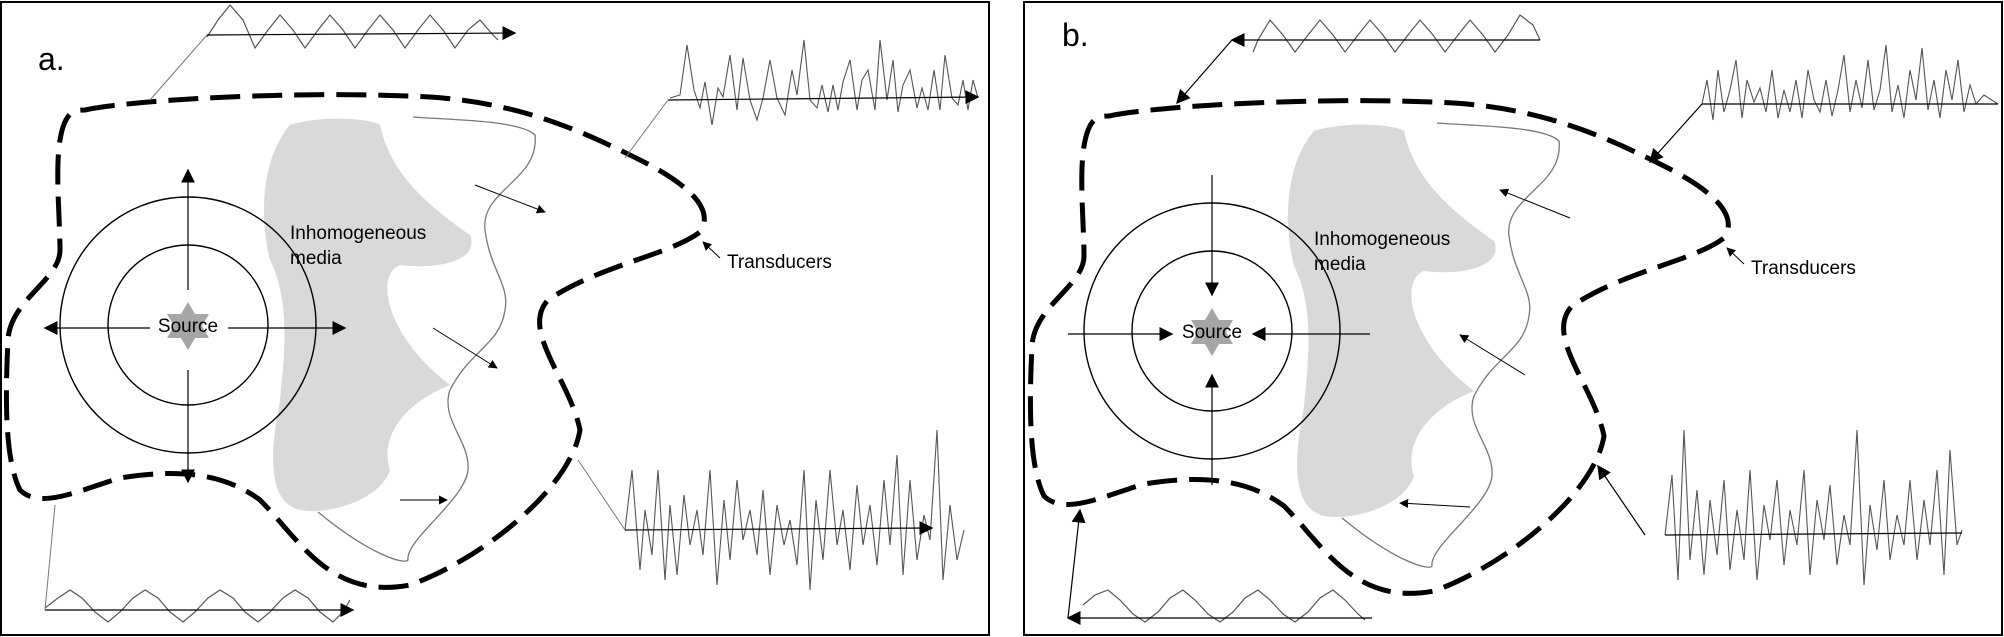  Describe the element at coordinates (823, 97) in the screenshot. I see `signal-top-right-axis` at that location.